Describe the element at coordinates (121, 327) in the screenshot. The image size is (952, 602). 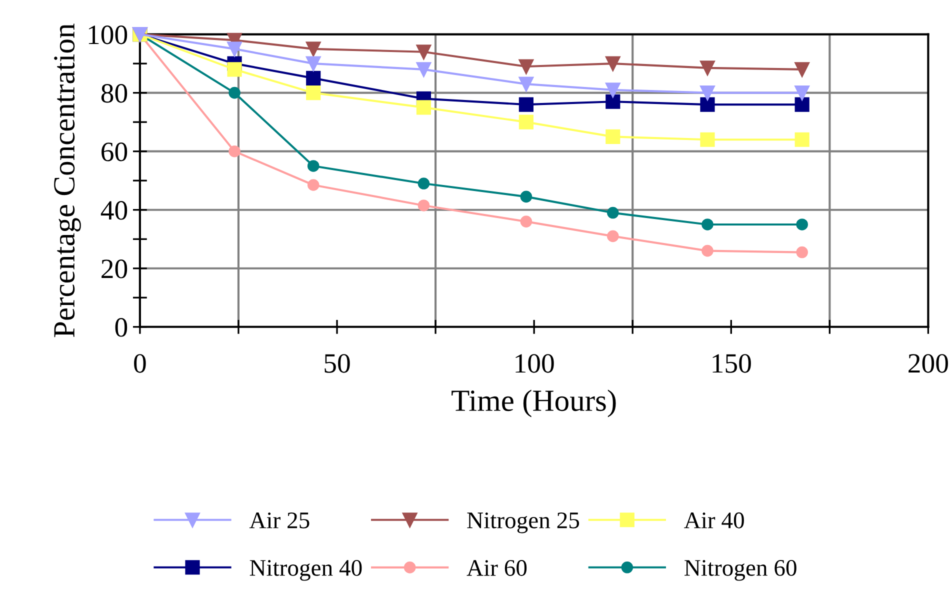
I see `y-tick-label: 0` at that location.